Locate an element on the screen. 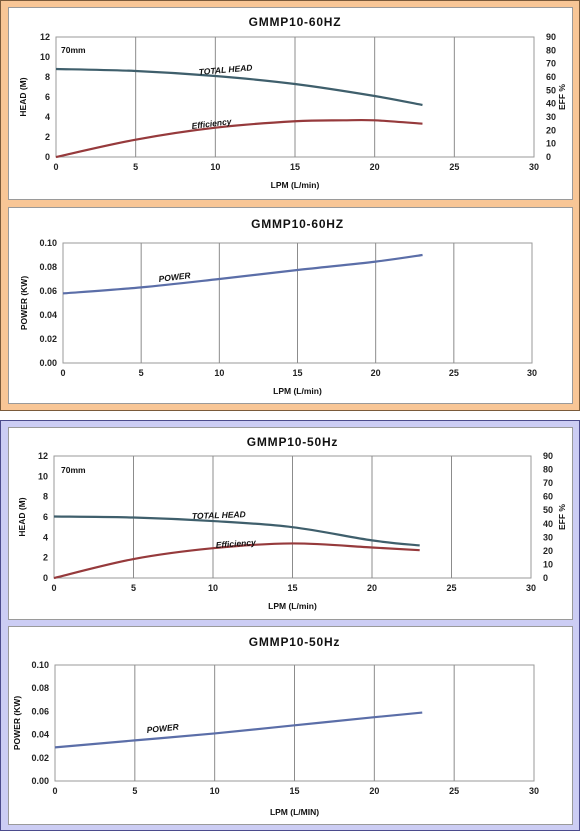  y2-axis-label: EFF % is located at coordinates (562, 97).